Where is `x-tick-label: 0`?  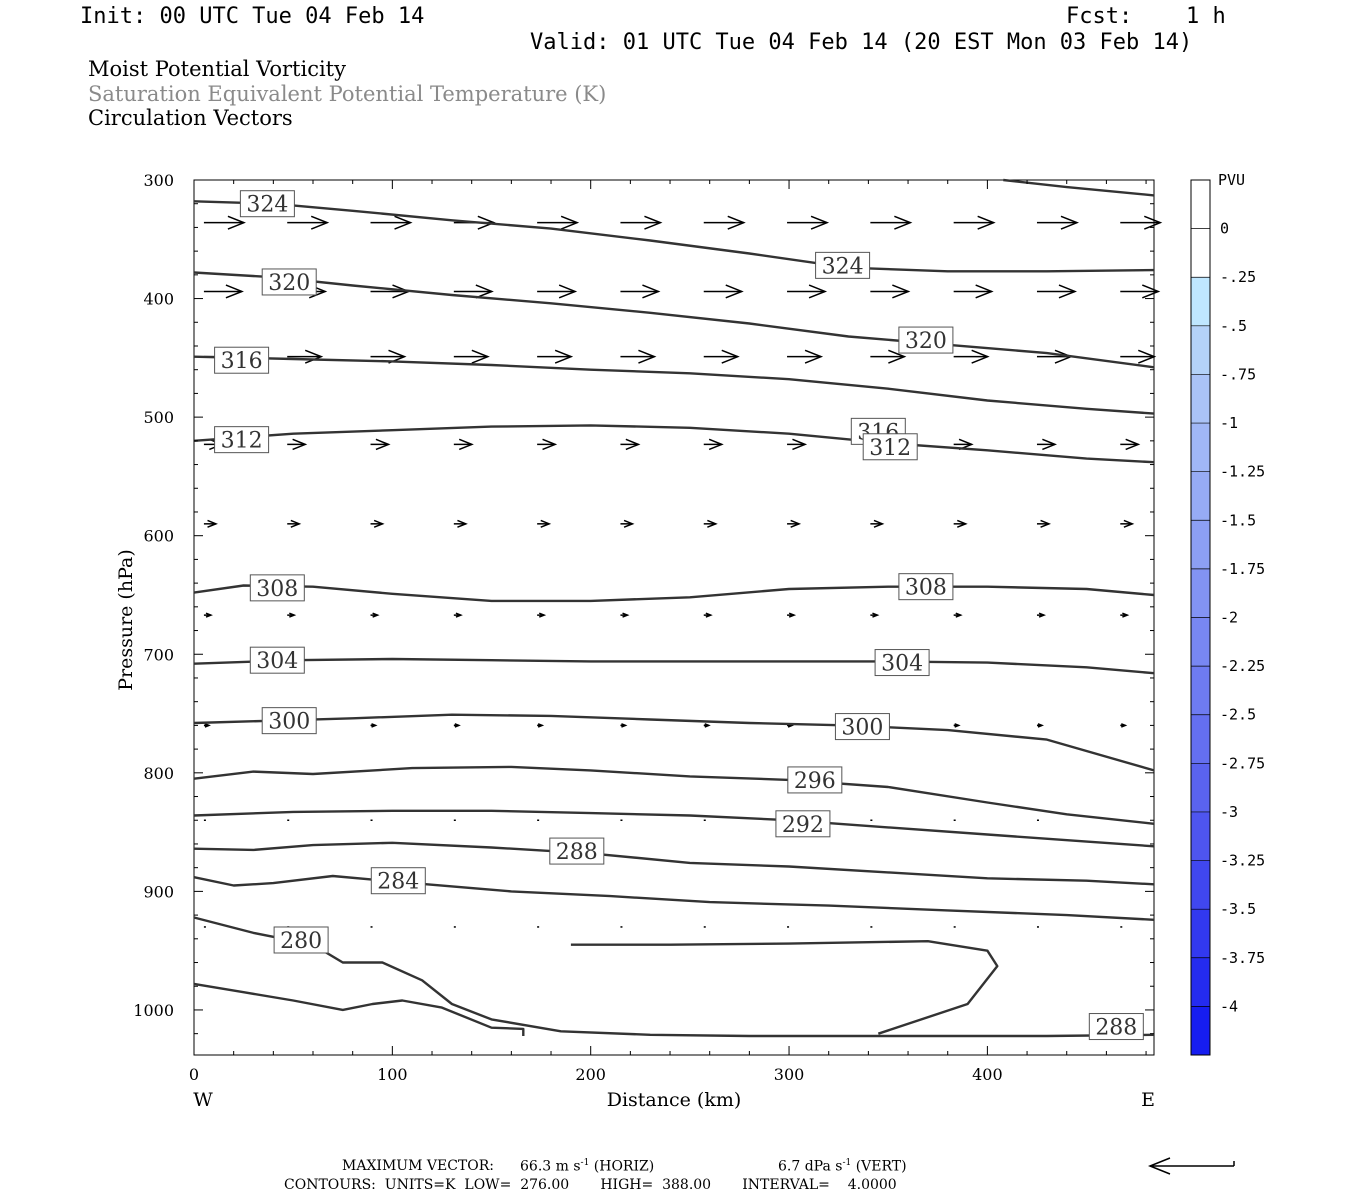
x-tick-label: 0 is located at coordinates (194, 1074).